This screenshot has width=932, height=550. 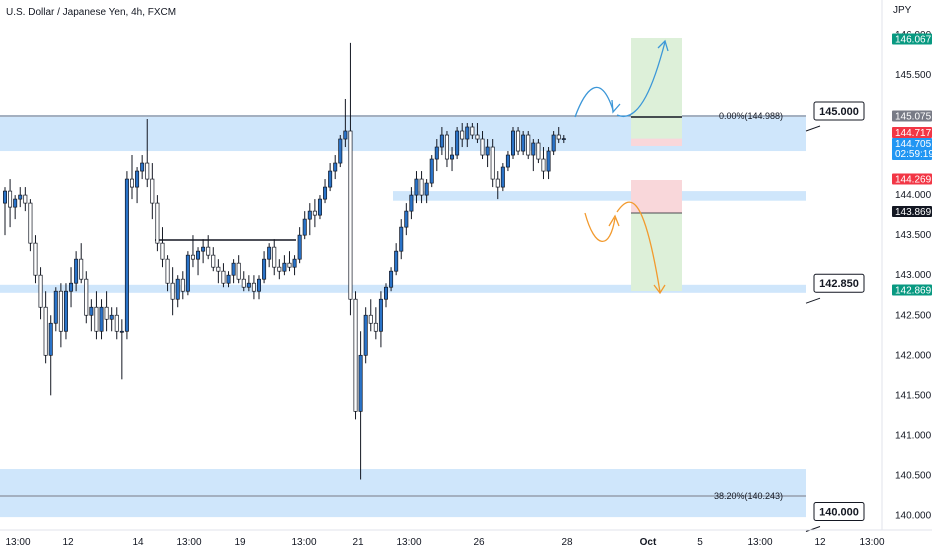 What do you see at coordinates (913, 154) in the screenshot?
I see `countdown-label: 02:59:19` at bounding box center [913, 154].